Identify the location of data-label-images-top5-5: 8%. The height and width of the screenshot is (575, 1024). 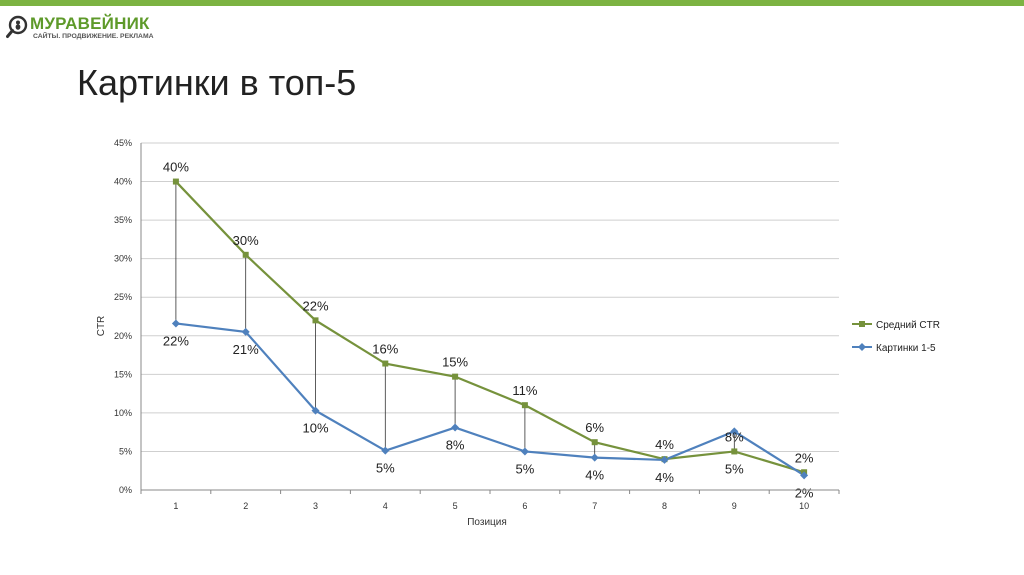
(455, 445).